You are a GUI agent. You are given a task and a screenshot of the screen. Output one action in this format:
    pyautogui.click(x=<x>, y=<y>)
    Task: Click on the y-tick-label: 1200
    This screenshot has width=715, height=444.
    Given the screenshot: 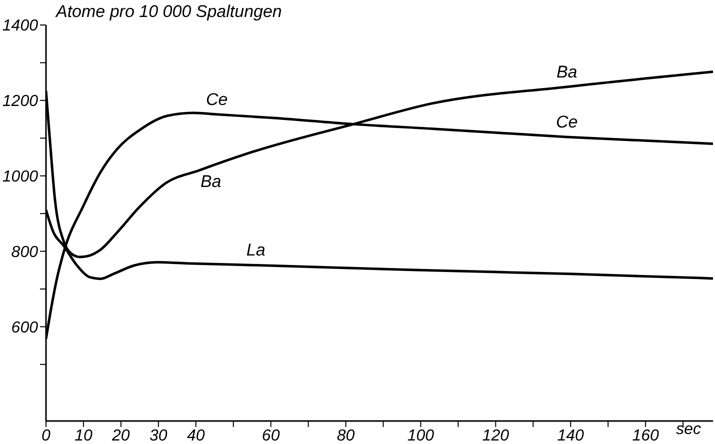 What is the action you would take?
    pyautogui.click(x=20, y=101)
    